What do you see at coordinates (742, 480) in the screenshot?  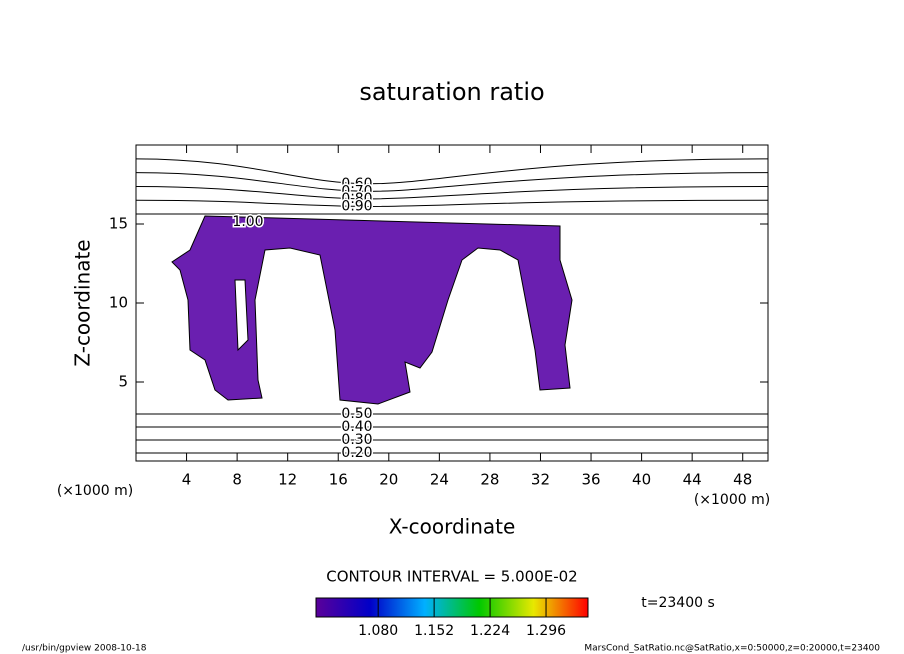 I see `x-tick-label: 48` at bounding box center [742, 480].